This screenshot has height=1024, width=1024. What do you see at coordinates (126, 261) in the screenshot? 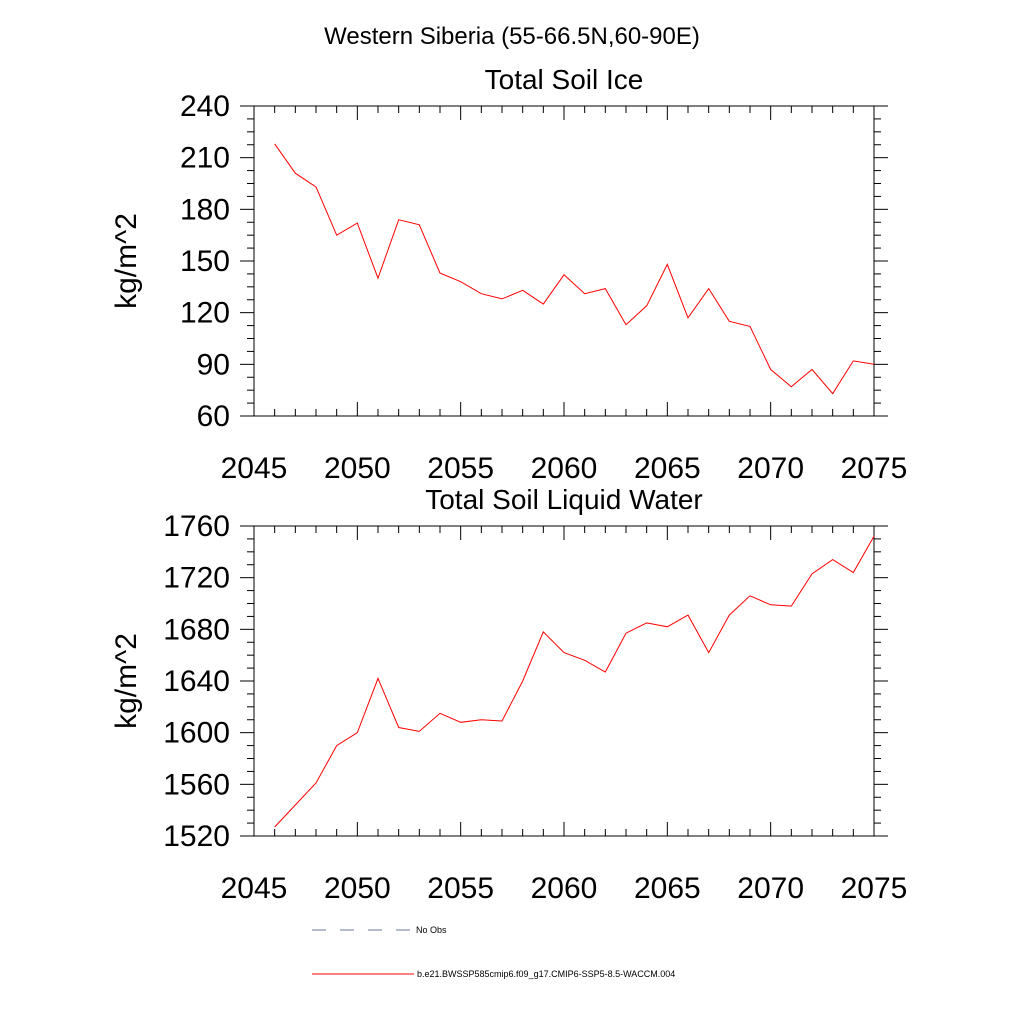
I see `y-axis-label-total-soil-ice: kg/m^2` at bounding box center [126, 261].